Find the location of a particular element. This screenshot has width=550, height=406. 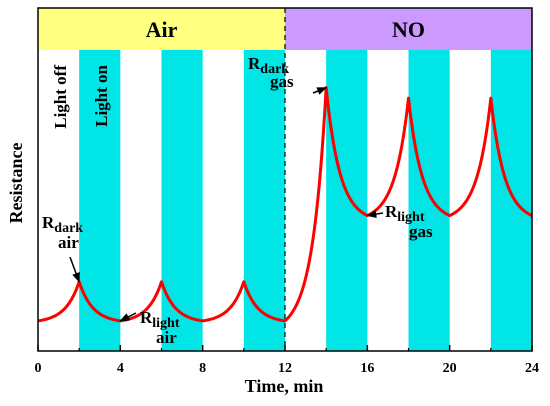

y-axis-title: Resistance is located at coordinates (16, 182).